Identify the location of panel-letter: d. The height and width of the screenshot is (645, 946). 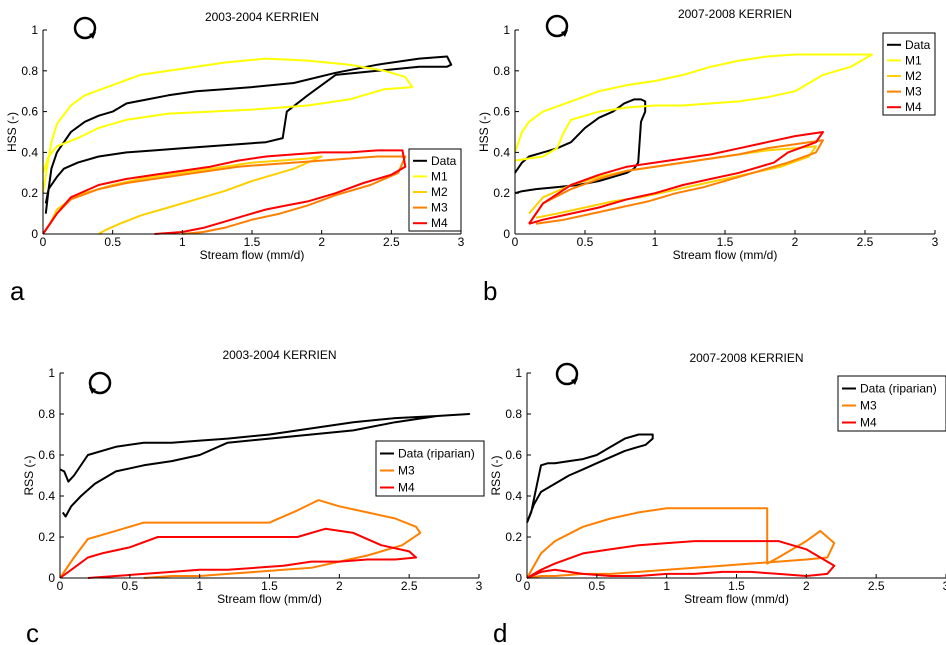
(500, 631).